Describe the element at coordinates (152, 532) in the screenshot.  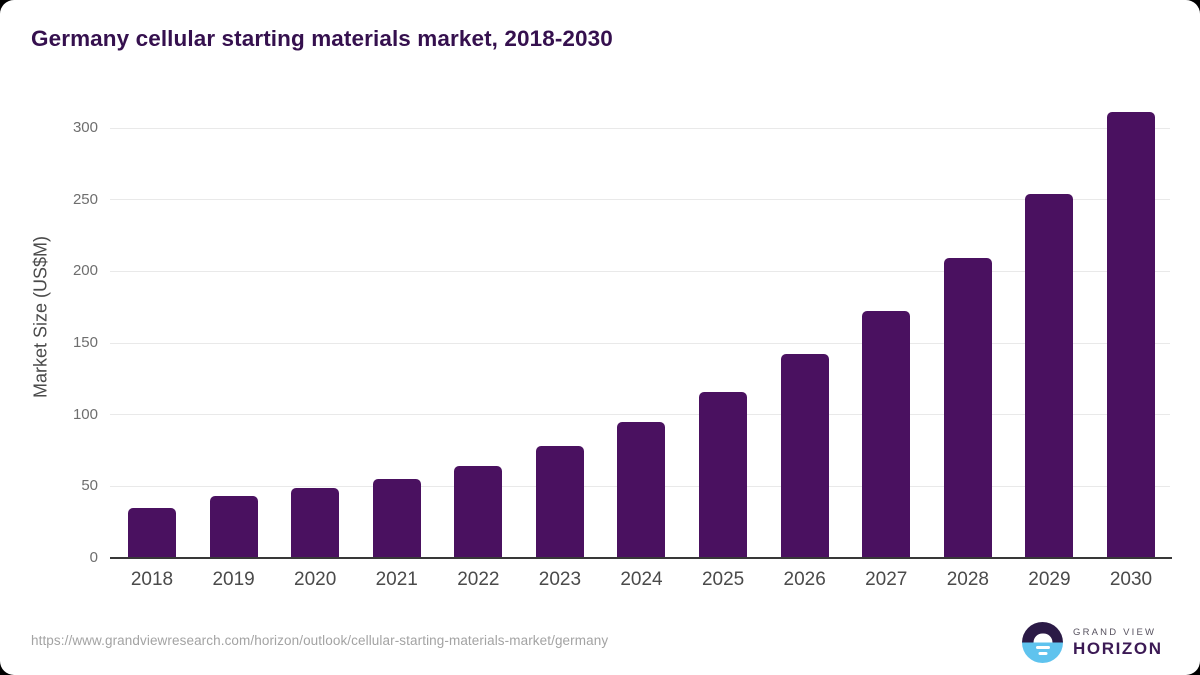
I see `bar-2018` at that location.